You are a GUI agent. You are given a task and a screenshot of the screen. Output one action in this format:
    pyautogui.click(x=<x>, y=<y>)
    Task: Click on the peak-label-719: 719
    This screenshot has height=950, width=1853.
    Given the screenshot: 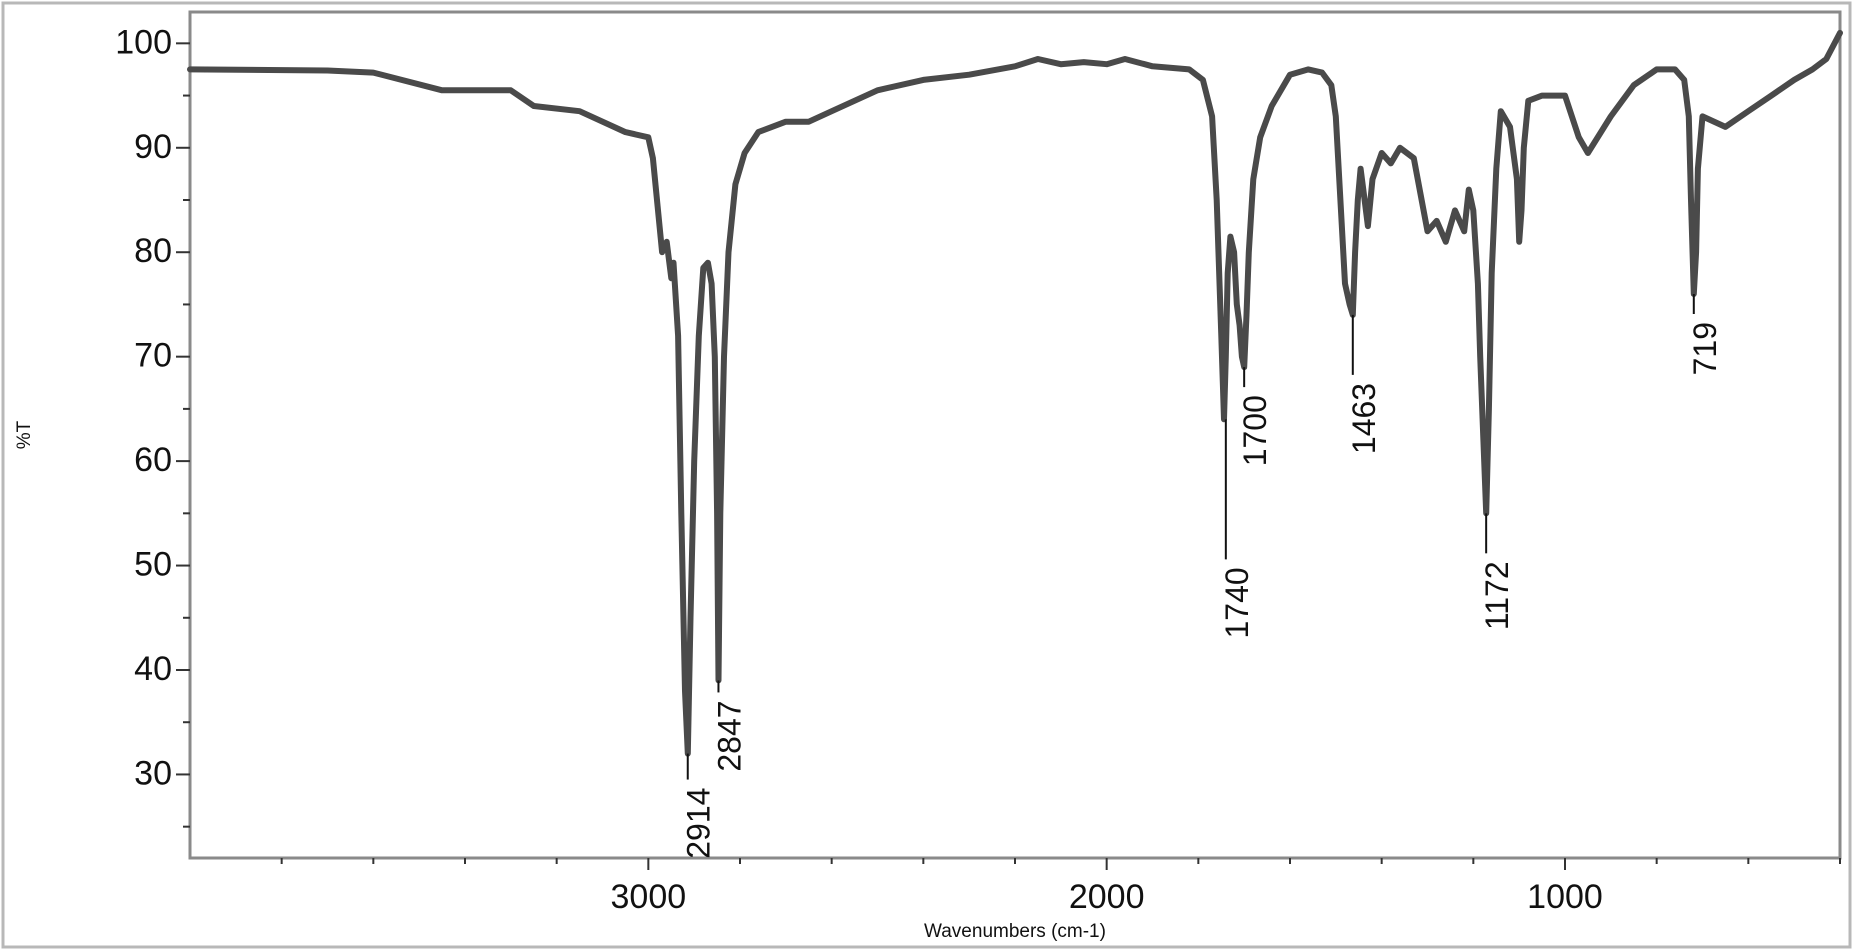 What is the action you would take?
    pyautogui.click(x=1705, y=348)
    